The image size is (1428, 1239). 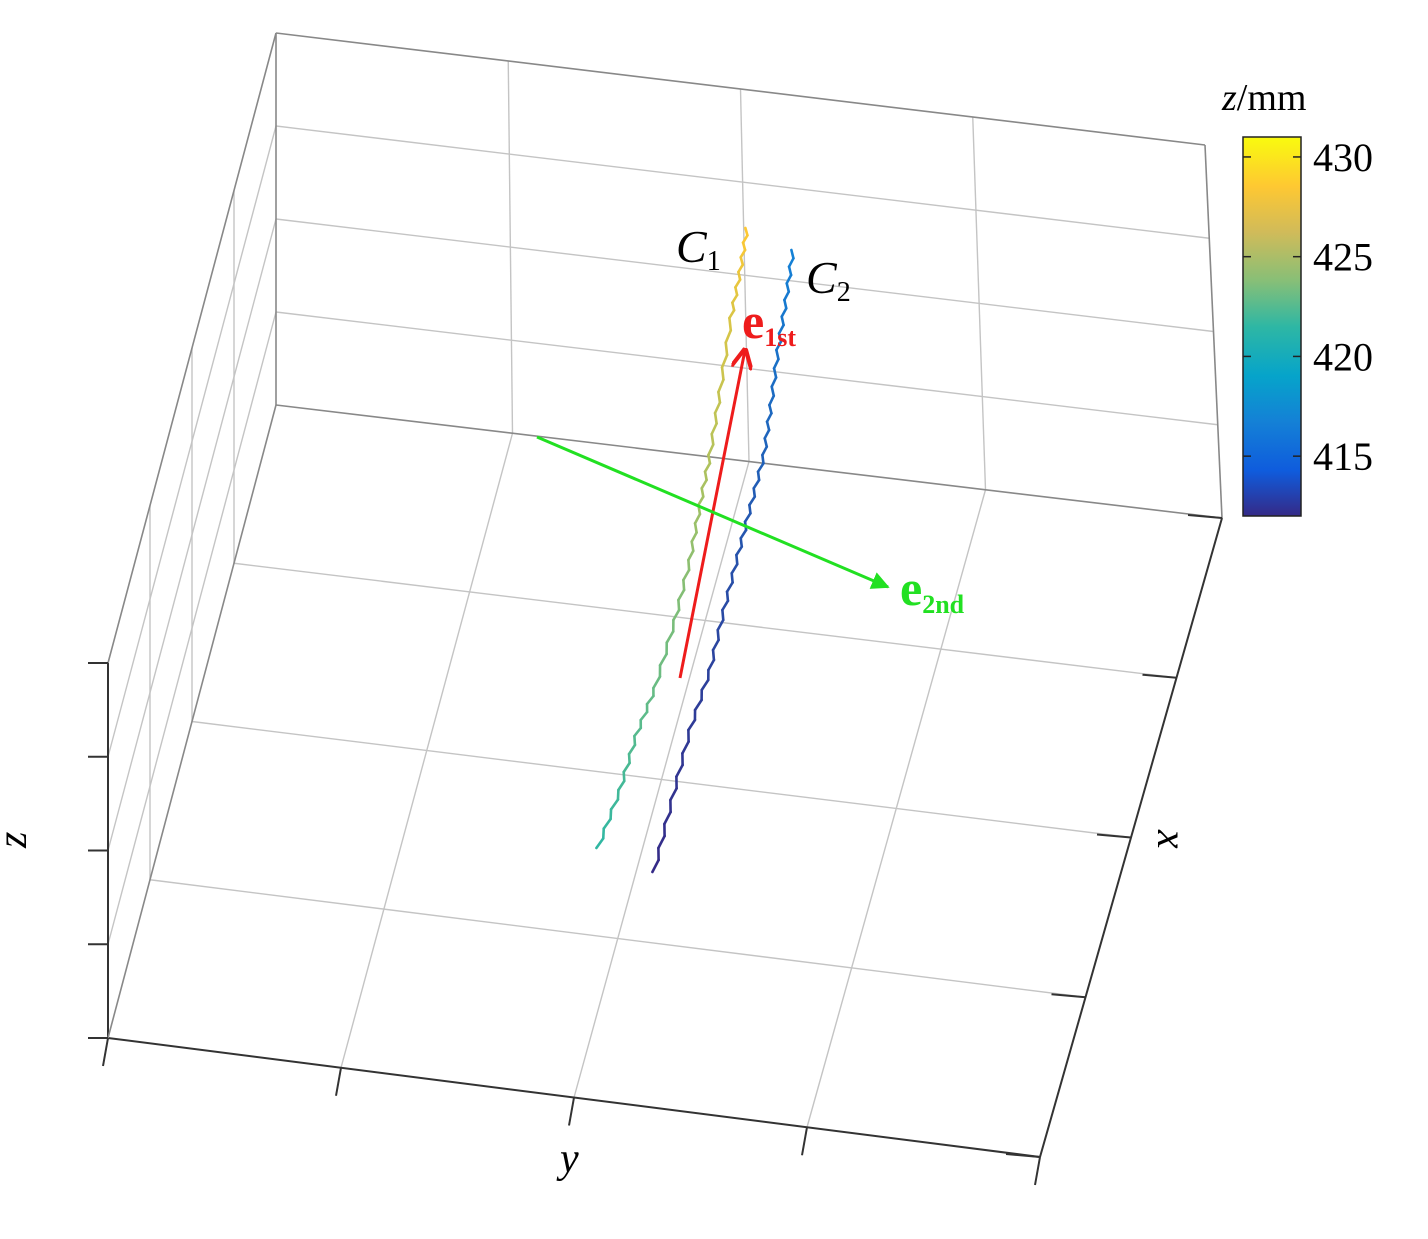 What do you see at coordinates (1343, 157) in the screenshot?
I see `colorbar-tick-label: 430` at bounding box center [1343, 157].